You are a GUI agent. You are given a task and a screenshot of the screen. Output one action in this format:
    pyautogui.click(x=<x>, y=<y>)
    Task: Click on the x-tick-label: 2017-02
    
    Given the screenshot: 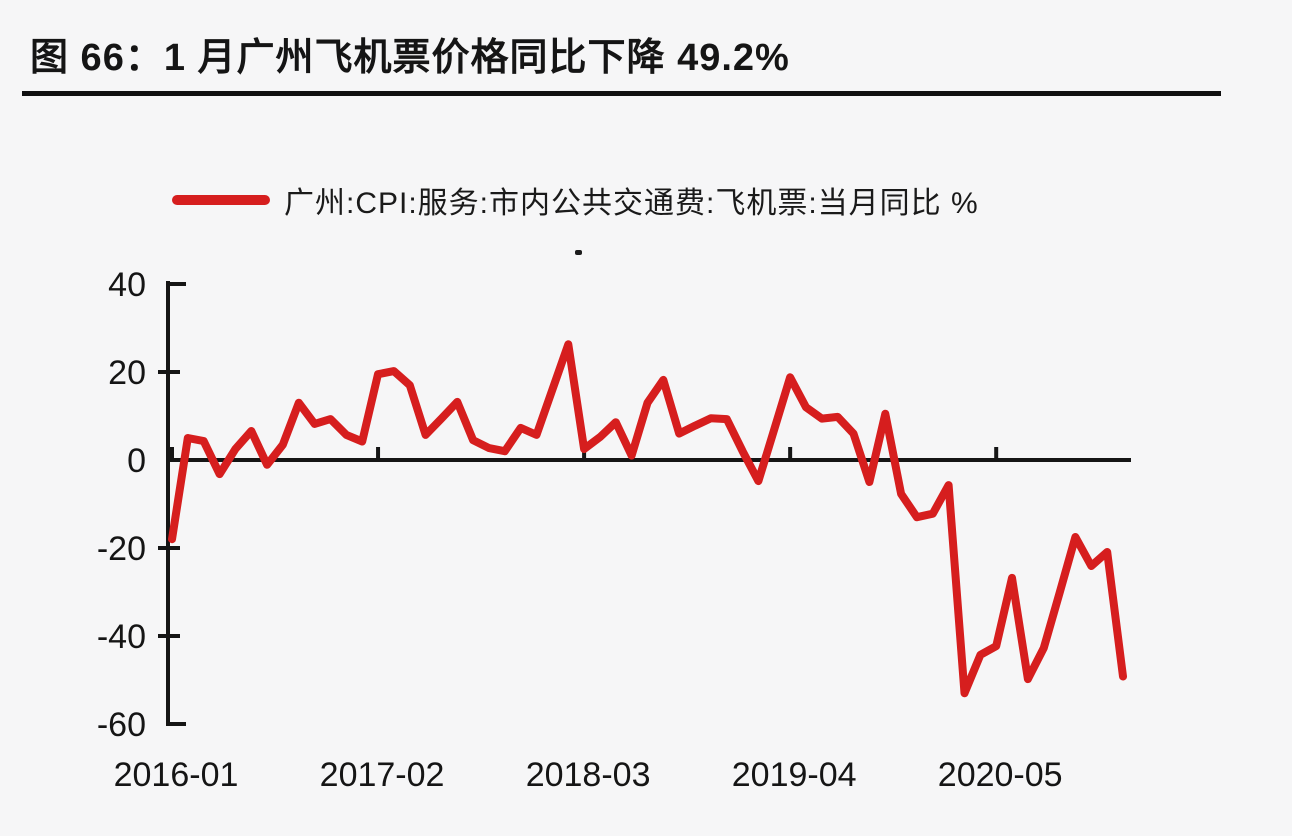 What is the action you would take?
    pyautogui.click(x=382, y=775)
    